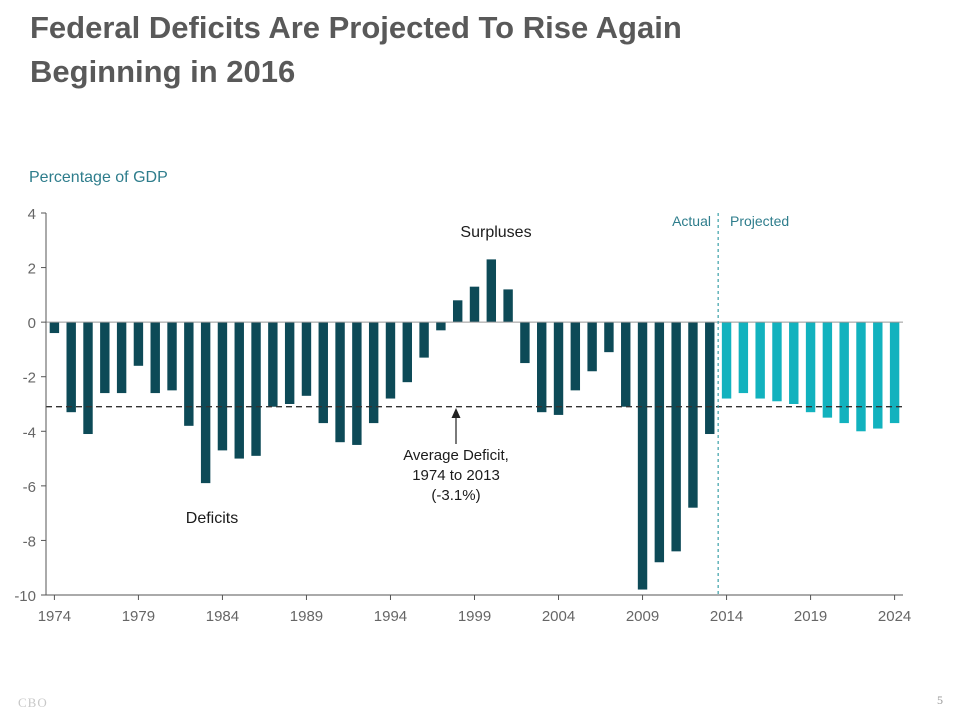 This screenshot has width=968, height=721. What do you see at coordinates (138, 344) in the screenshot?
I see `actual-bar-1979` at bounding box center [138, 344].